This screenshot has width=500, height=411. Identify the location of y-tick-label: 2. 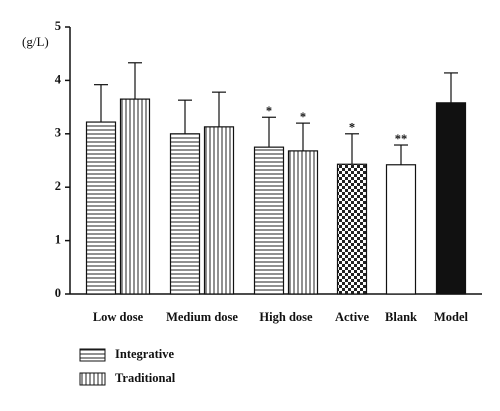
(58, 186).